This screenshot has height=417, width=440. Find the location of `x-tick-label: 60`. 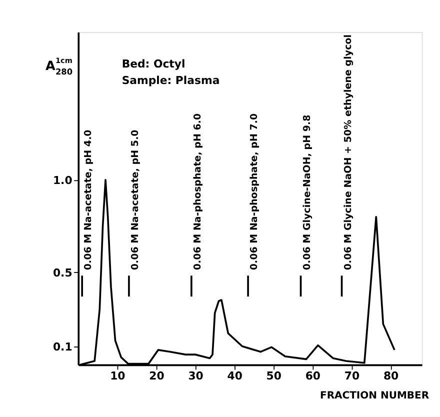

x-tick-label: 60 is located at coordinates (313, 376).